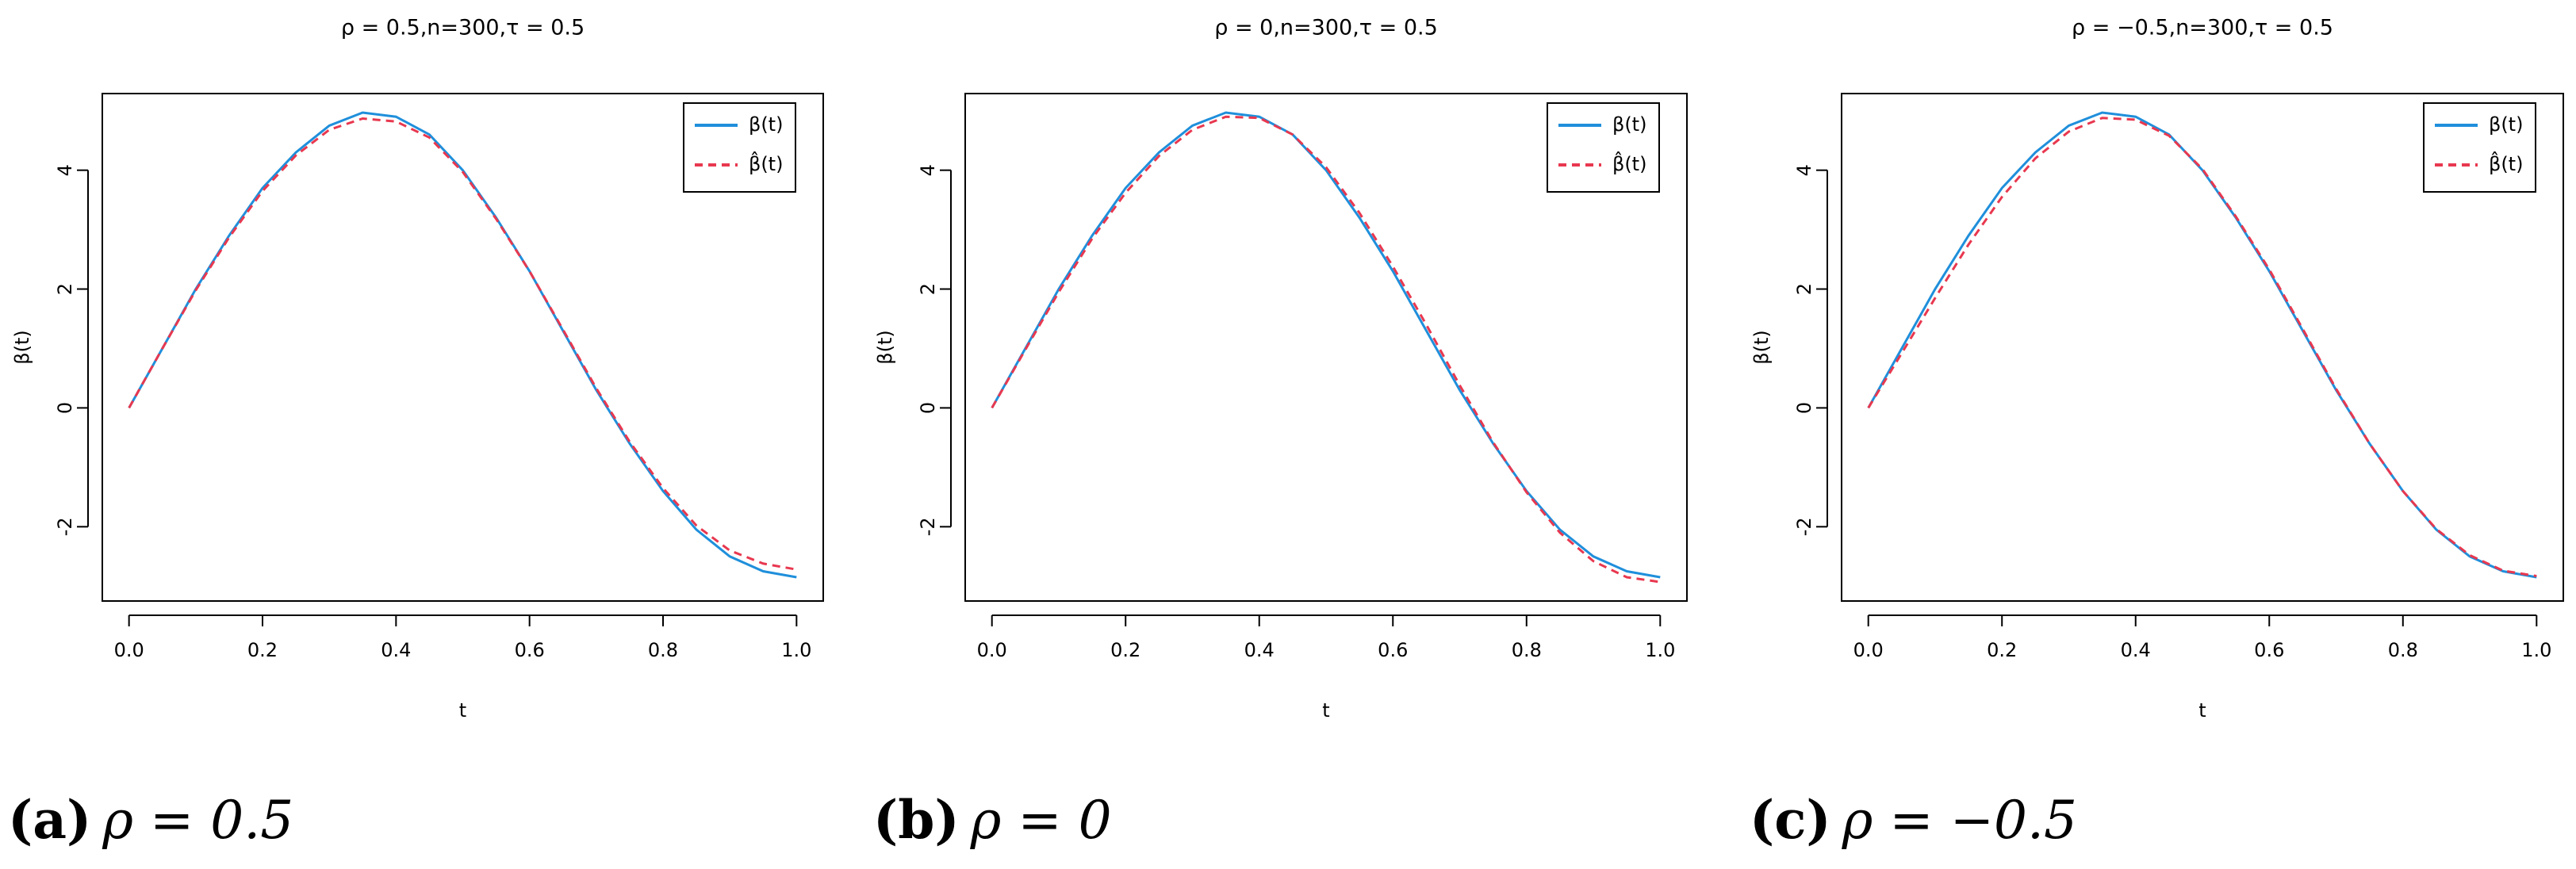 This screenshot has width=2576, height=869. I want to click on caption: (b) ρ = 0, so click(993, 820).